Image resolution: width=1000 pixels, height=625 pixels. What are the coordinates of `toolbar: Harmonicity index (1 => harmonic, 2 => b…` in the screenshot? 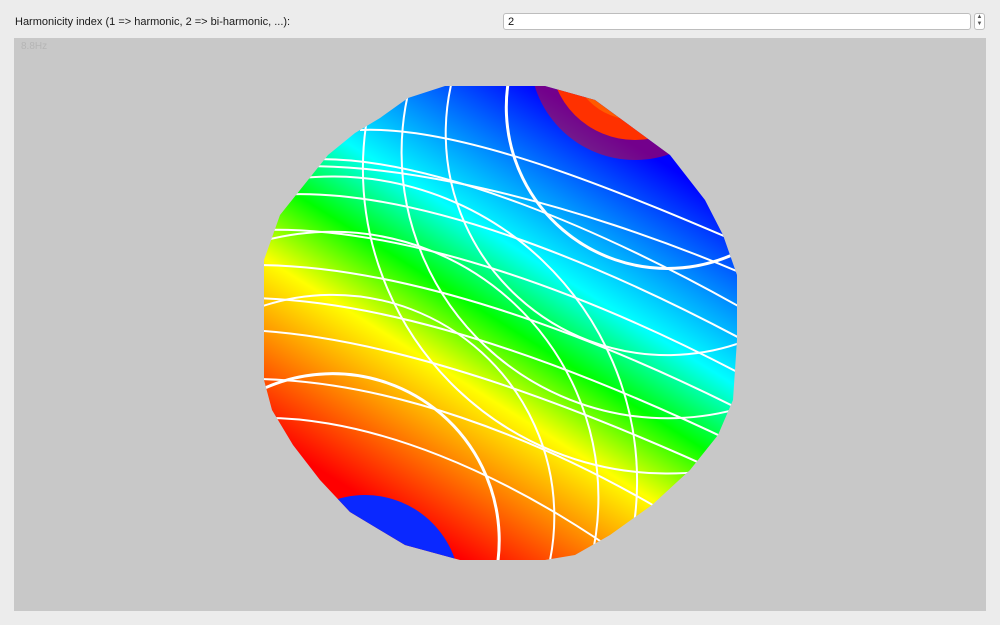 It's located at (500, 19).